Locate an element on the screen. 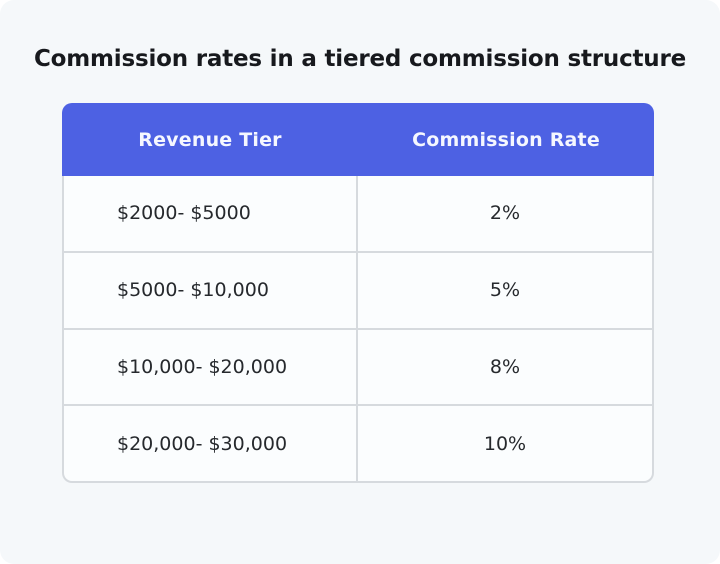 This screenshot has height=564, width=720. column-header-revenue-tier: Revenue Tier is located at coordinates (210, 139).